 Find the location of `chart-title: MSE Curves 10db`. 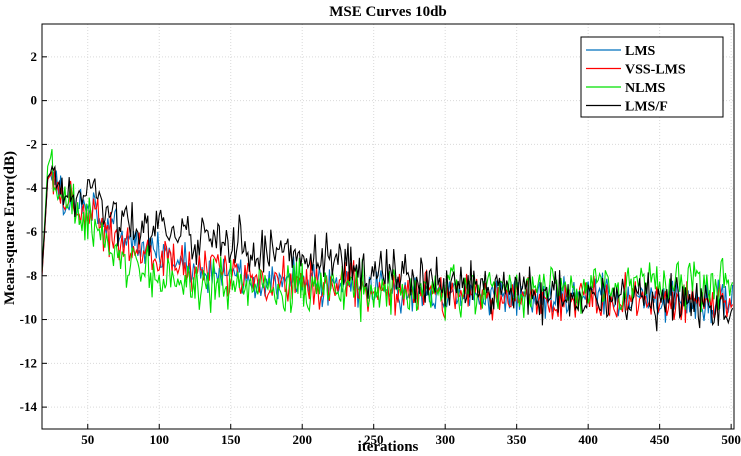

chart-title: MSE Curves 10db is located at coordinates (388, 12).